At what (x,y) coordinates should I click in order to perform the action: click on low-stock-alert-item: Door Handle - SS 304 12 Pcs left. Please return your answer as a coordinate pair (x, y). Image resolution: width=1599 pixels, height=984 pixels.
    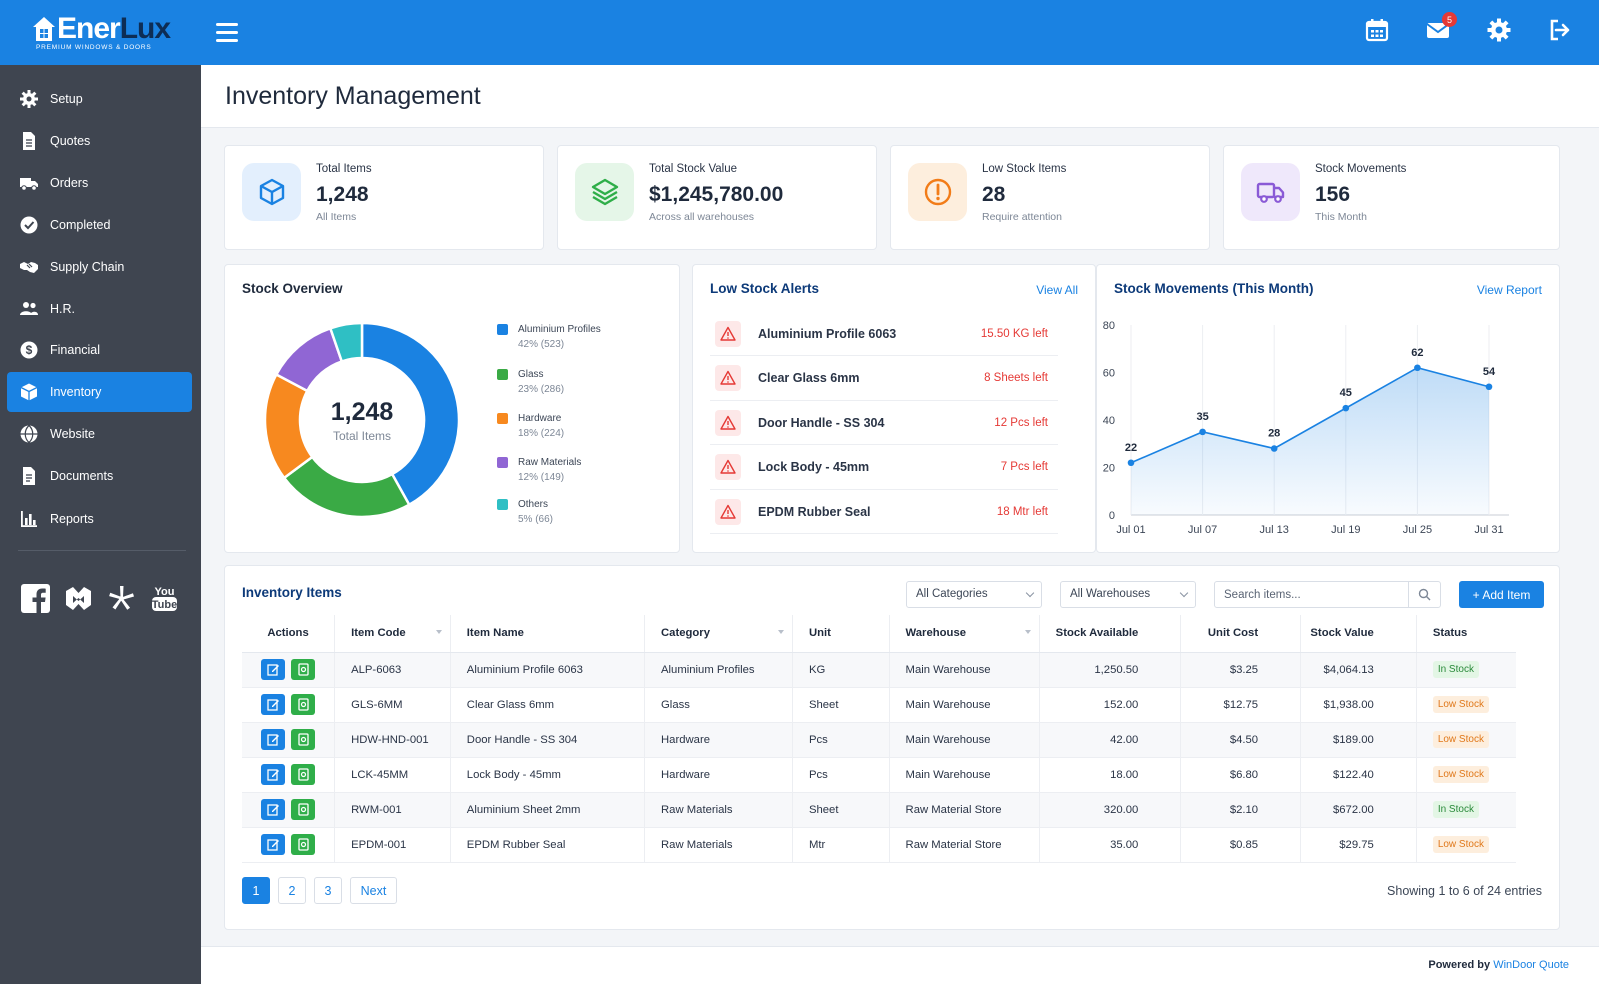
    Looking at the image, I should click on (884, 423).